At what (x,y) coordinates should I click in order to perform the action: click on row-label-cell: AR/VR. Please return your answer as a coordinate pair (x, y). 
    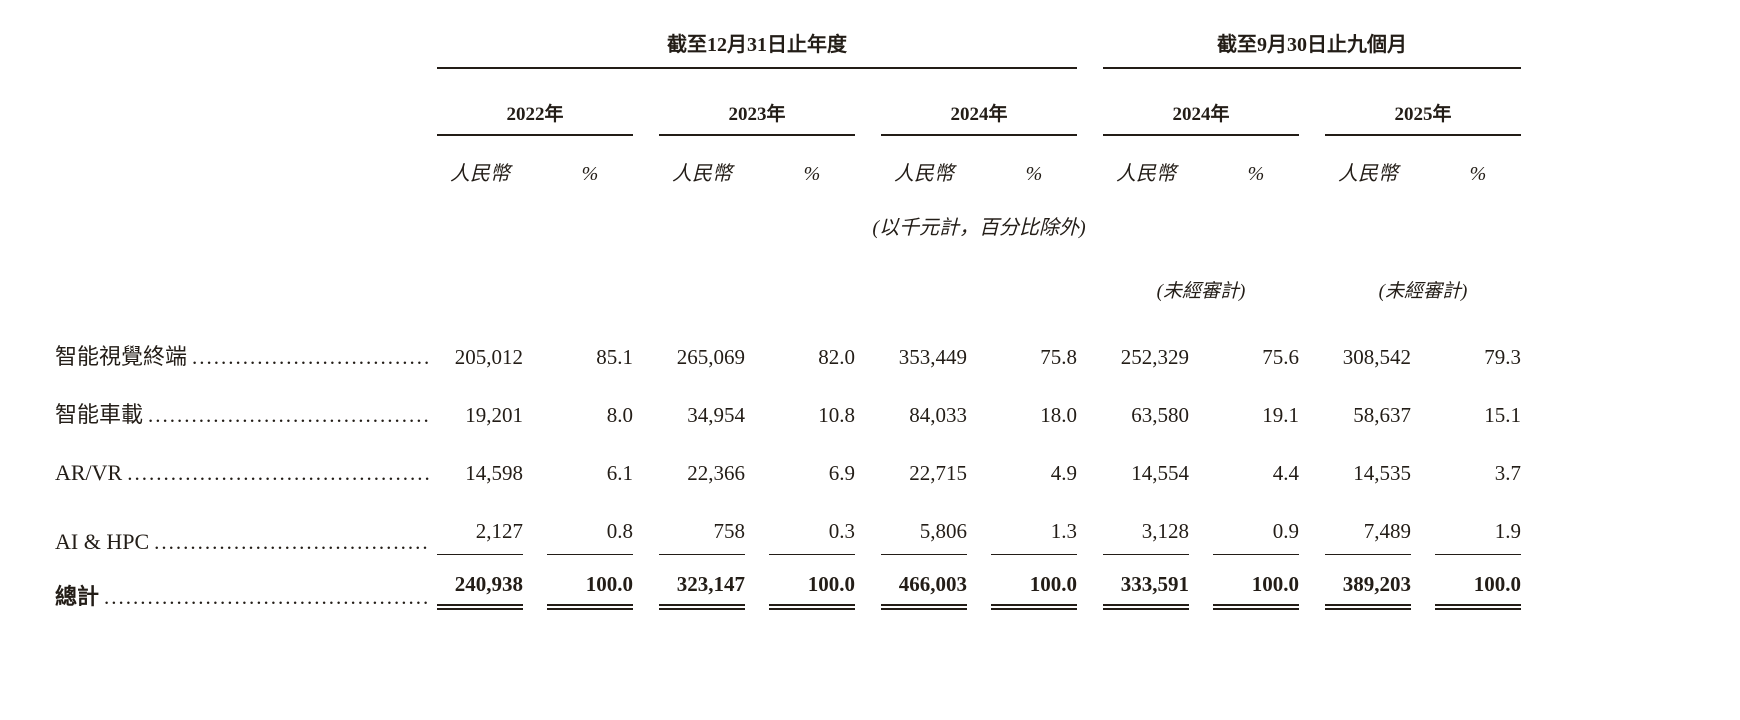
    Looking at the image, I should click on (246, 473).